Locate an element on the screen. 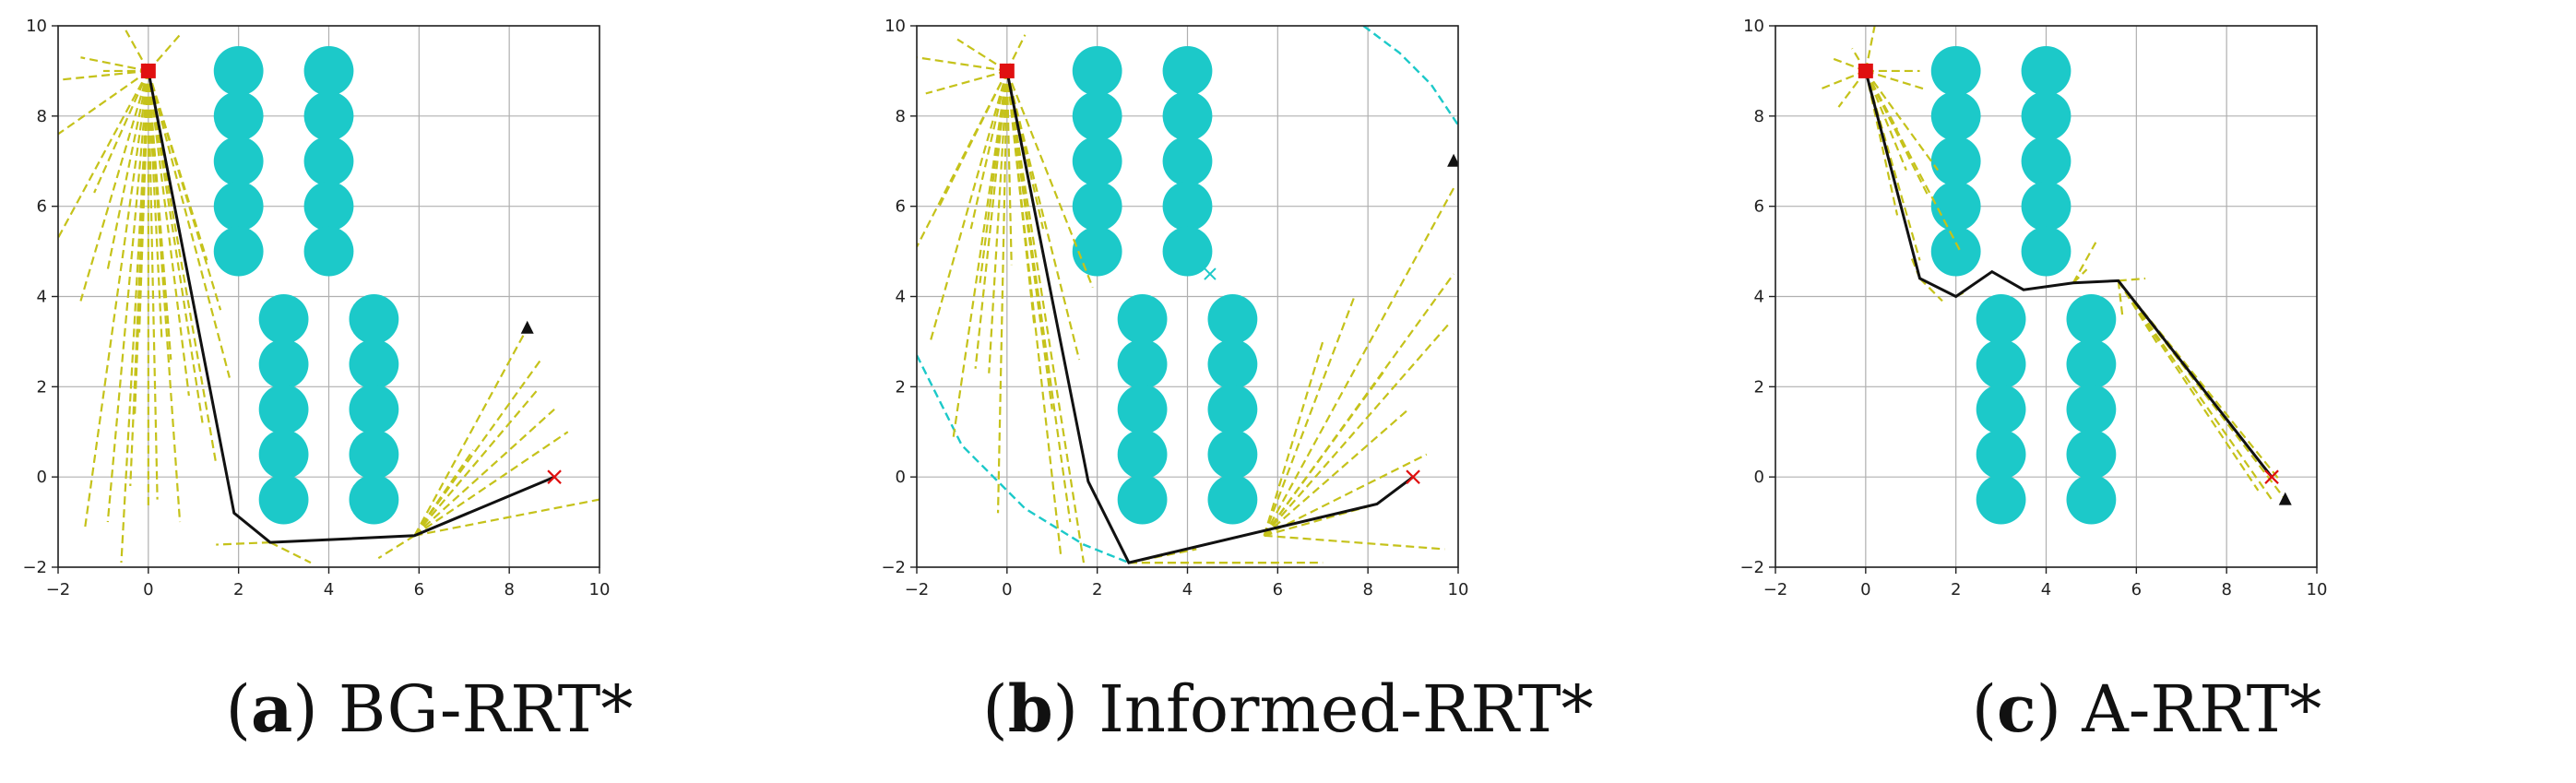  sample-x-marker is located at coordinates (1210, 273).